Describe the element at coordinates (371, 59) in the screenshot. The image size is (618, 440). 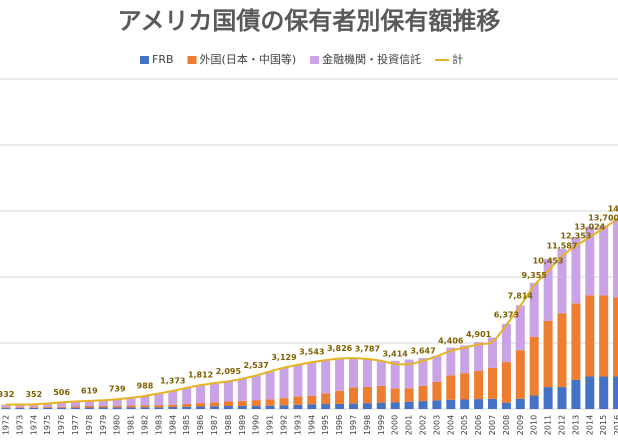
I see `legend-label: 金融機関・投資信託` at that location.